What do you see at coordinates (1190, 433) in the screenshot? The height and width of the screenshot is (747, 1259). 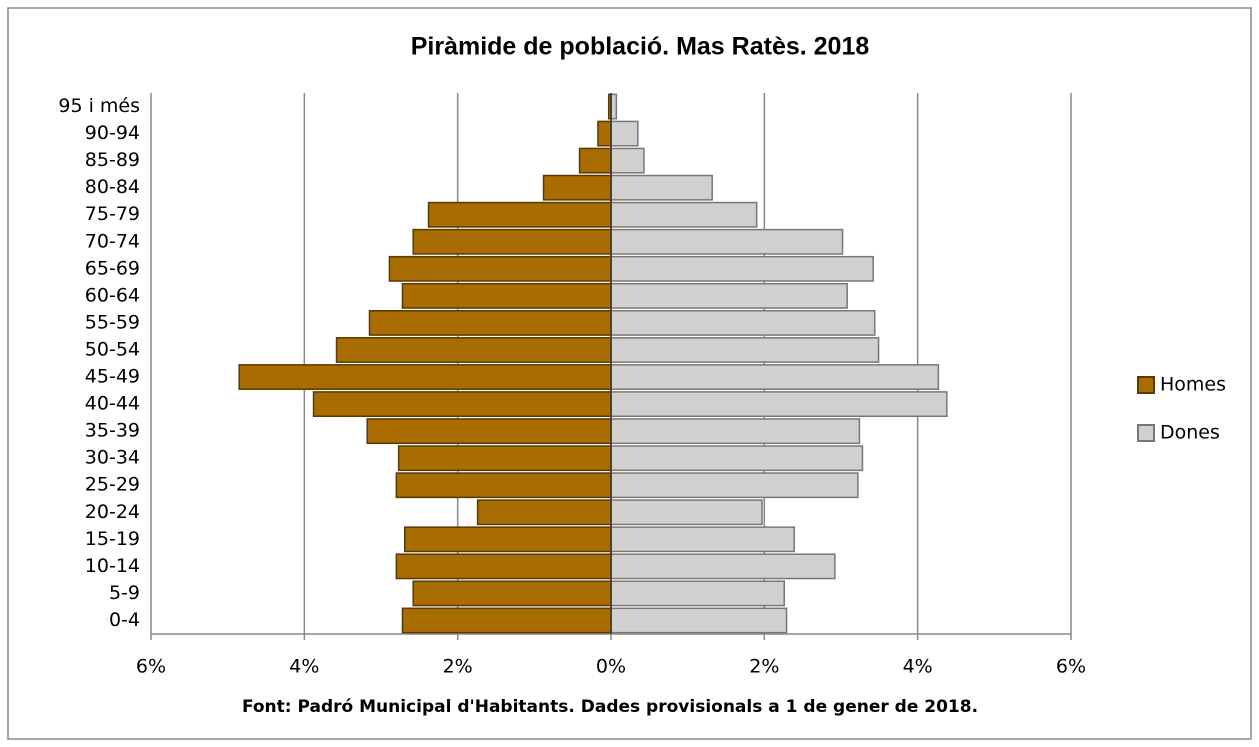 I see `legend-label: Dones` at bounding box center [1190, 433].